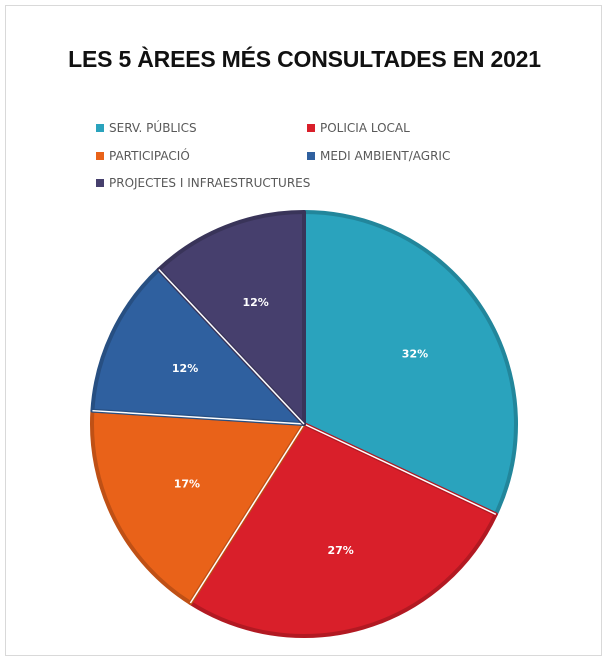 The image size is (609, 663). Describe the element at coordinates (255, 302) in the screenshot. I see `data-label-projectes: 12%` at that location.